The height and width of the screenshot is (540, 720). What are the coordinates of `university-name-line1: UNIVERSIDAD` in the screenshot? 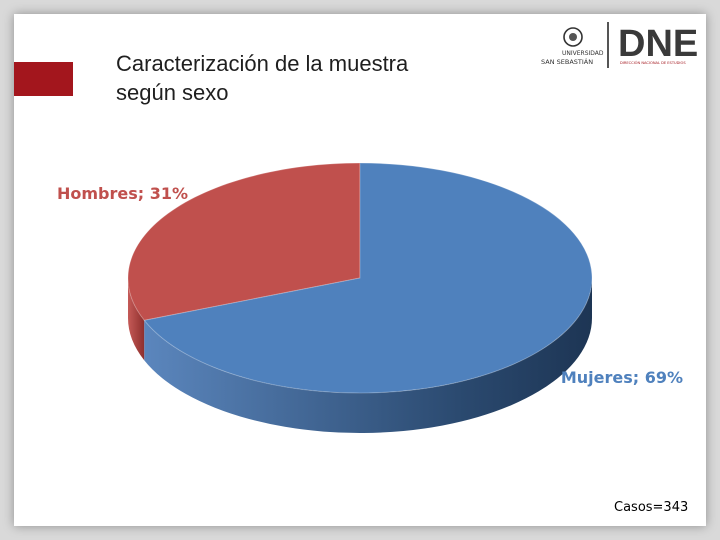 It's located at (583, 53).